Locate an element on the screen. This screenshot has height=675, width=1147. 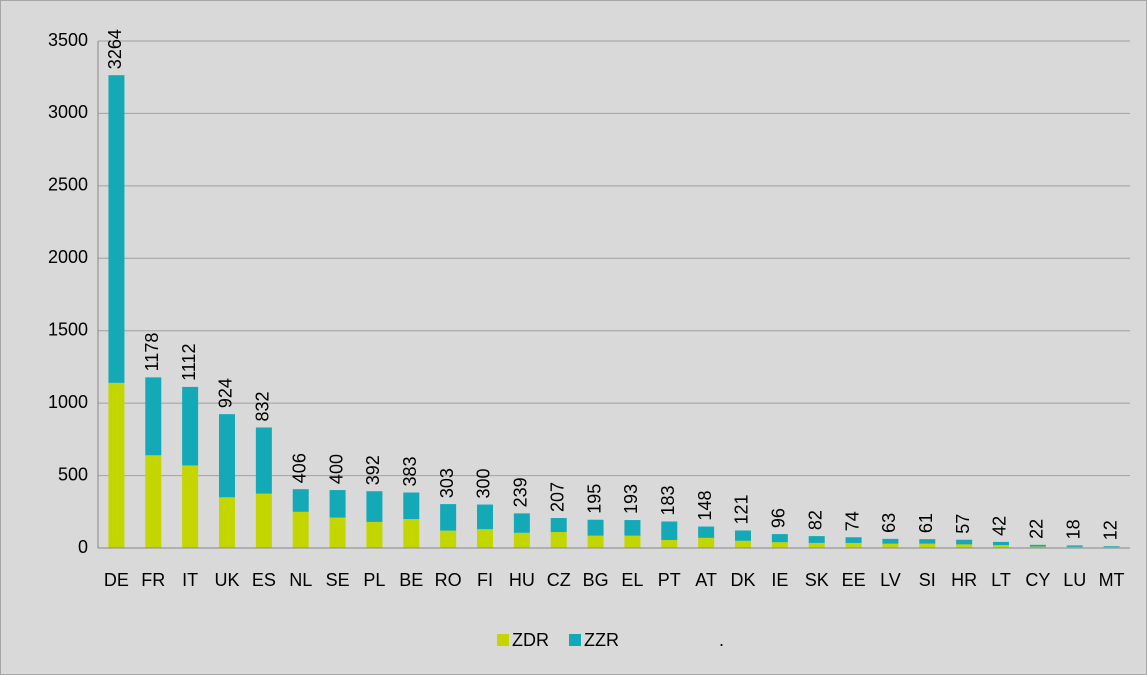
total-label: 183 is located at coordinates (668, 500).